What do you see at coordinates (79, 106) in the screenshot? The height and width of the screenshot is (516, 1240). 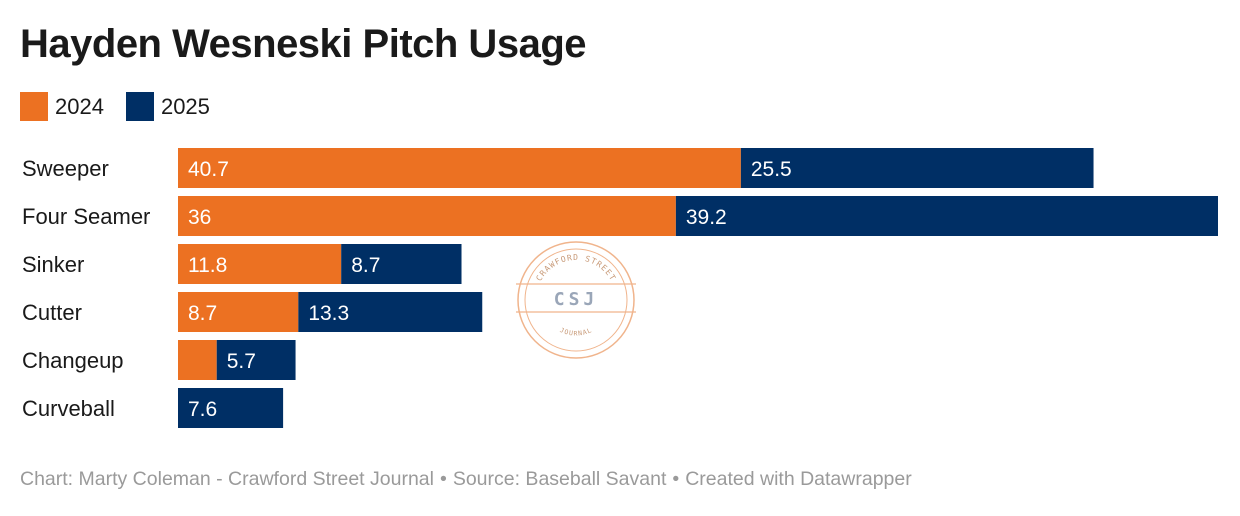 I see `legend-label-2024: 2024` at bounding box center [79, 106].